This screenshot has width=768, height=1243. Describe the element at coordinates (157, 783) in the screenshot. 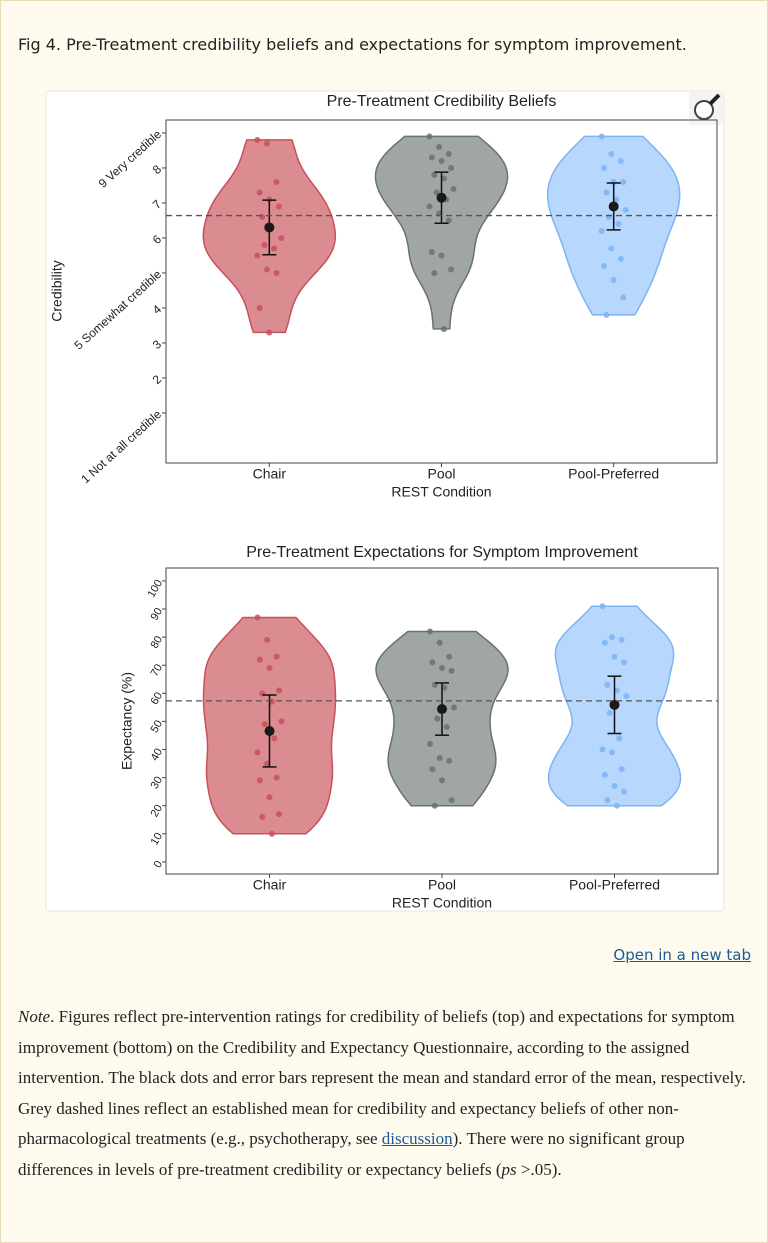

I see `y-tick-label: 30` at that location.